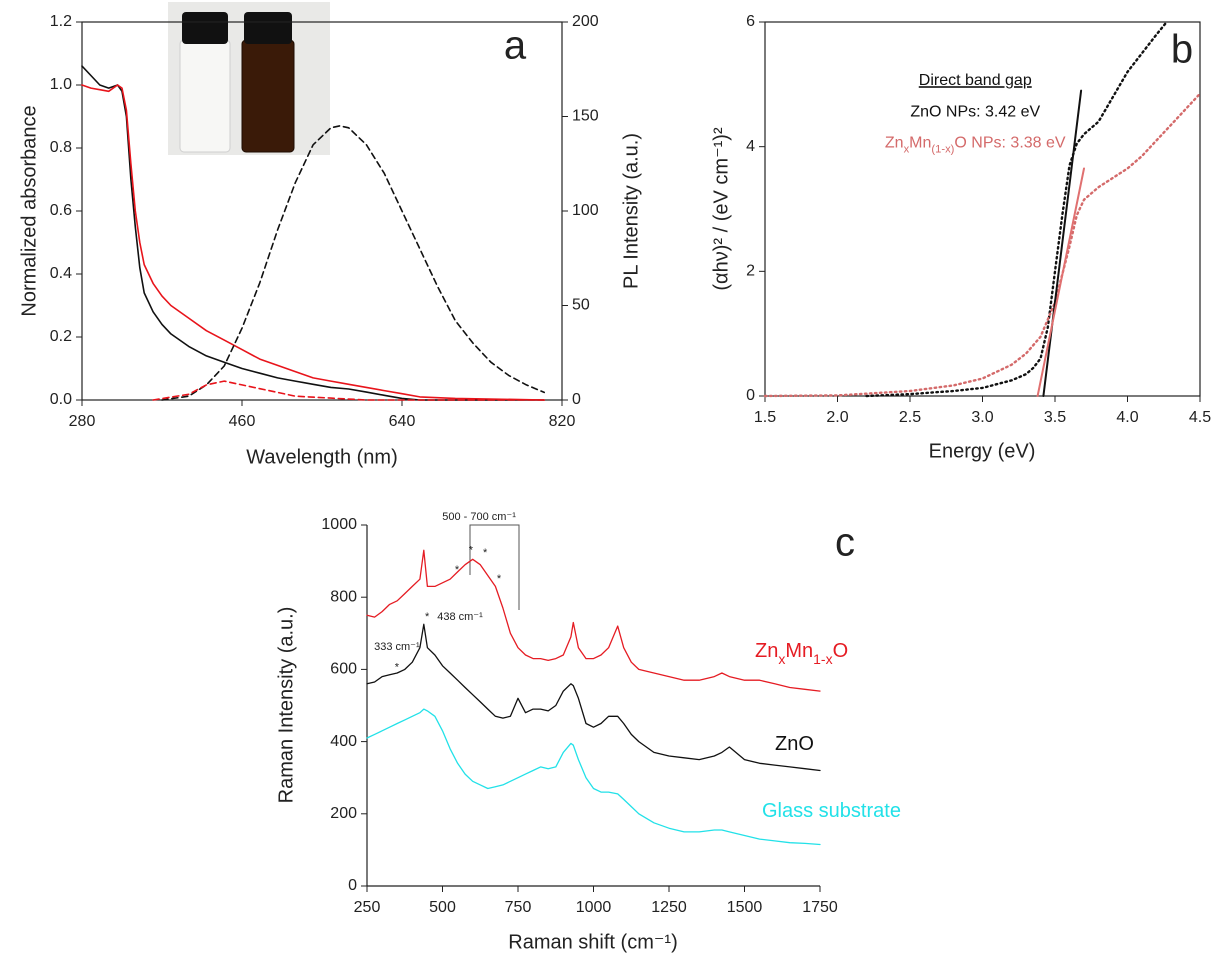 The height and width of the screenshot is (964, 1216). What do you see at coordinates (322, 457) in the screenshot?
I see `x-axis-title: Wavelength (nm)` at bounding box center [322, 457].